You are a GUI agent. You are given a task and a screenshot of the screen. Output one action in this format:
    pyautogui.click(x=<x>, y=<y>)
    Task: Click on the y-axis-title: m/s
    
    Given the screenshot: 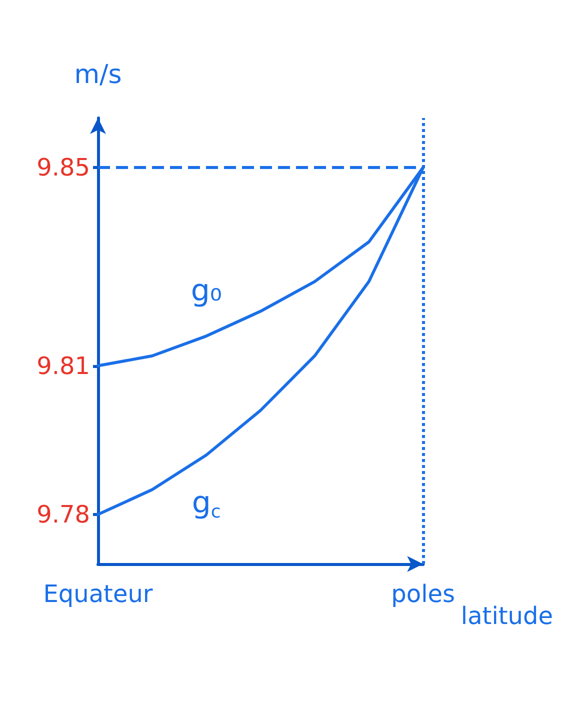 What is the action you would take?
    pyautogui.click(x=98, y=75)
    